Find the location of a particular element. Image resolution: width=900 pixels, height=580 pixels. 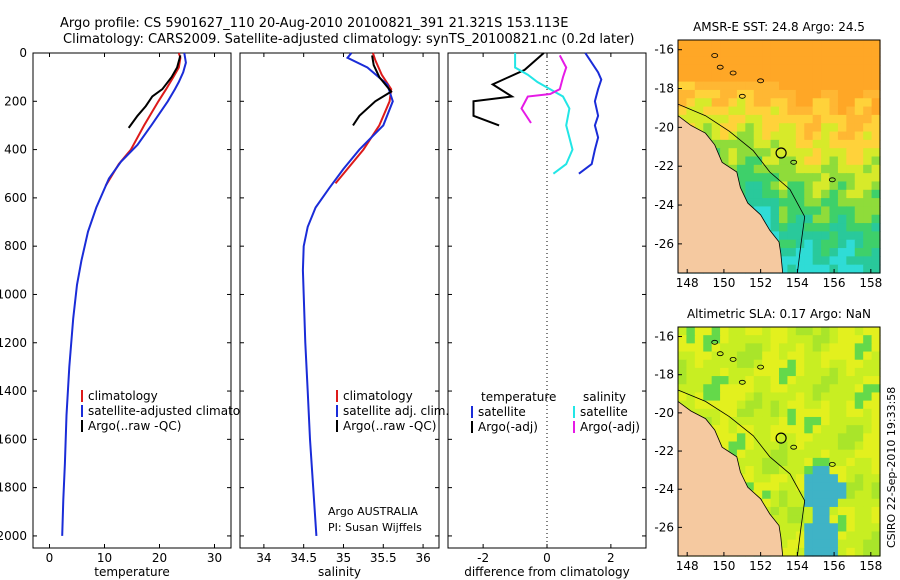

series-line-cyan is located at coordinates (544, 114).